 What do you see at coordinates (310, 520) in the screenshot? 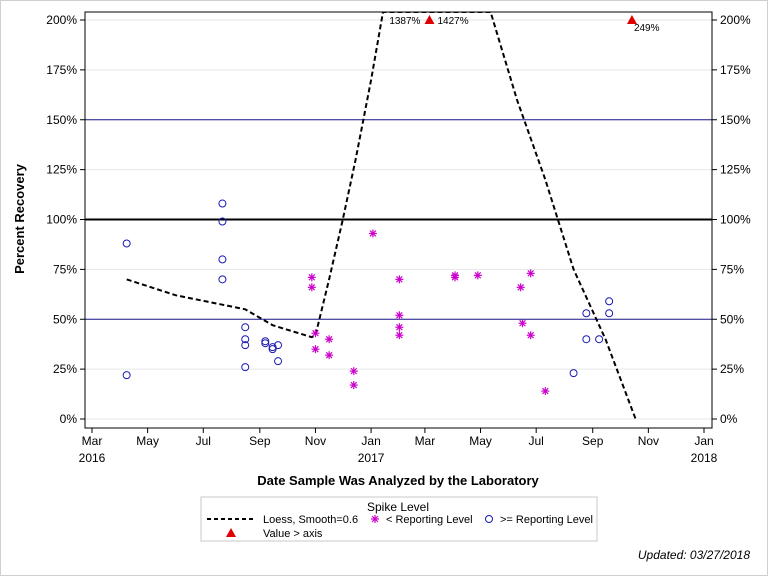
I see `legend-label: Loess, Smooth=0.6` at bounding box center [310, 520].